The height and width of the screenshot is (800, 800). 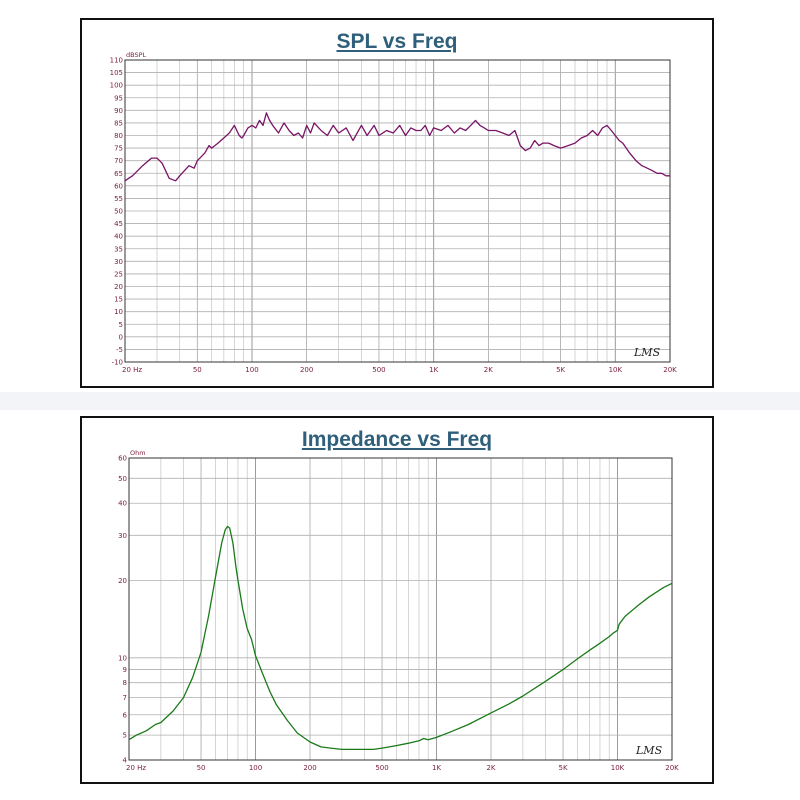 What do you see at coordinates (118, 136) in the screenshot?
I see `y-tick-label: 80` at bounding box center [118, 136].